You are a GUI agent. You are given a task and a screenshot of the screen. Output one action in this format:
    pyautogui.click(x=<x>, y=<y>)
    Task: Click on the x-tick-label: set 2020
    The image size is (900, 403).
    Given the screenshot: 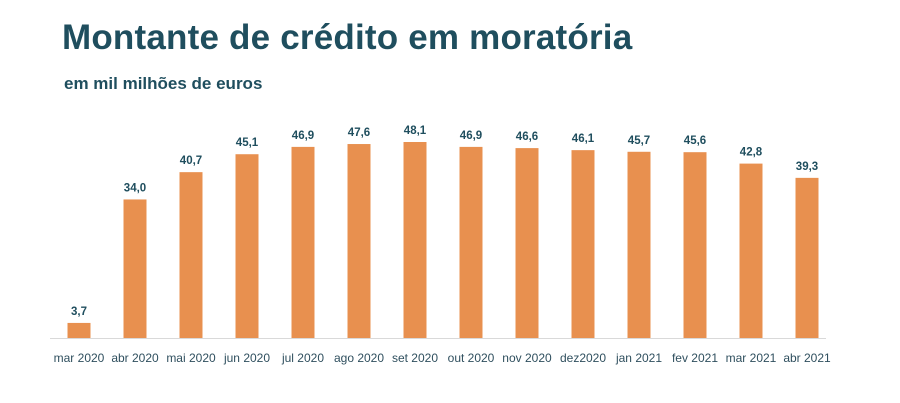 What is the action you would take?
    pyautogui.click(x=415, y=358)
    